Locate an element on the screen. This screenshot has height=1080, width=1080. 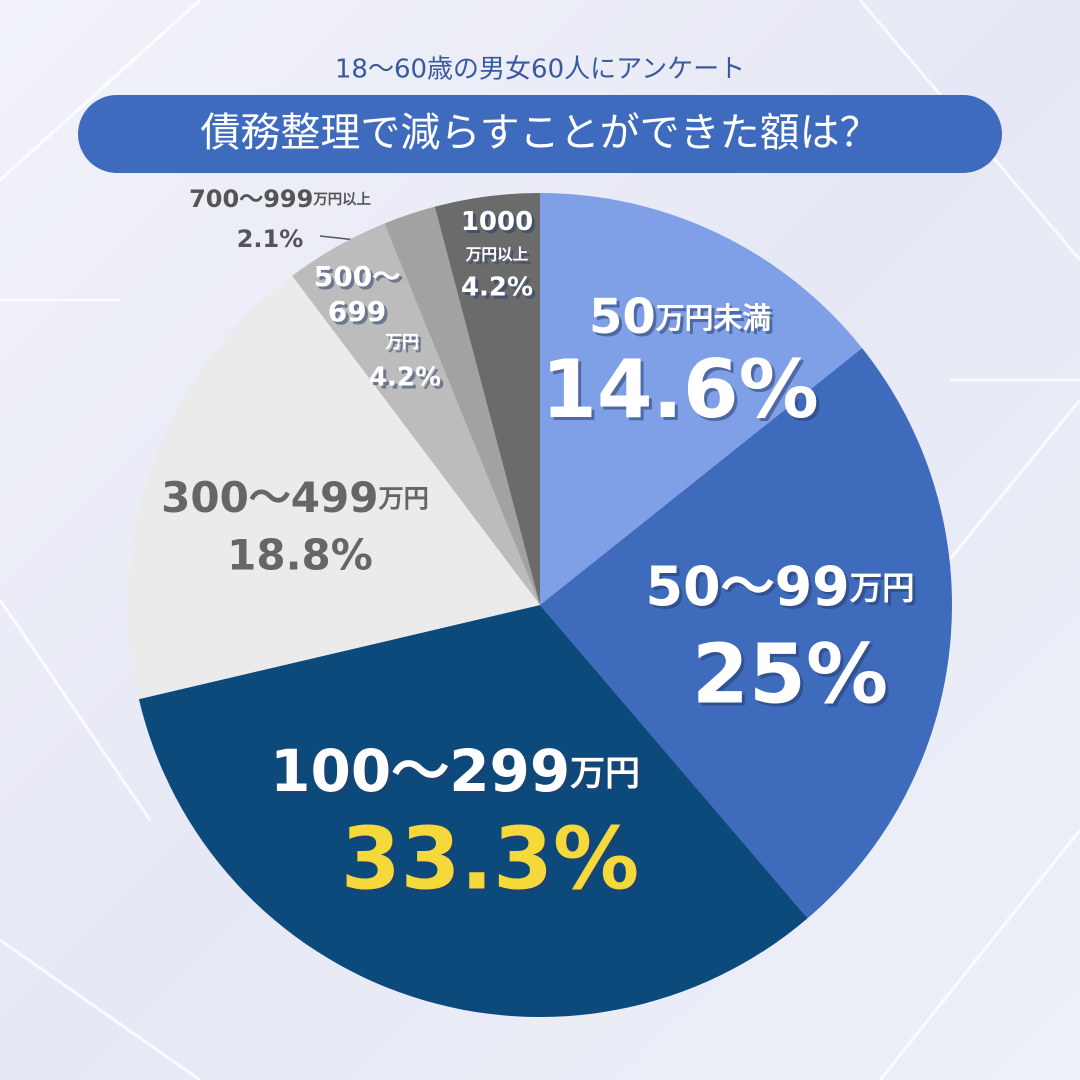
slice-value-label: 33.3% is located at coordinates (490, 859).